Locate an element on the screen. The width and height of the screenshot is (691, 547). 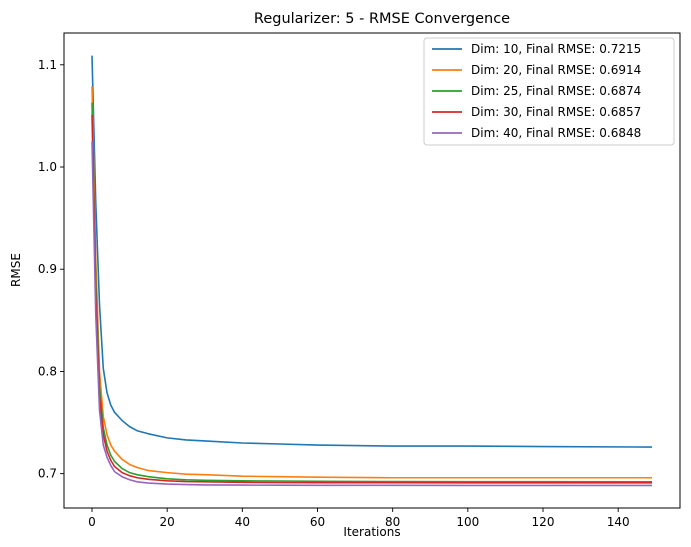
y-tick-label: 0.8 is located at coordinates (47, 371).